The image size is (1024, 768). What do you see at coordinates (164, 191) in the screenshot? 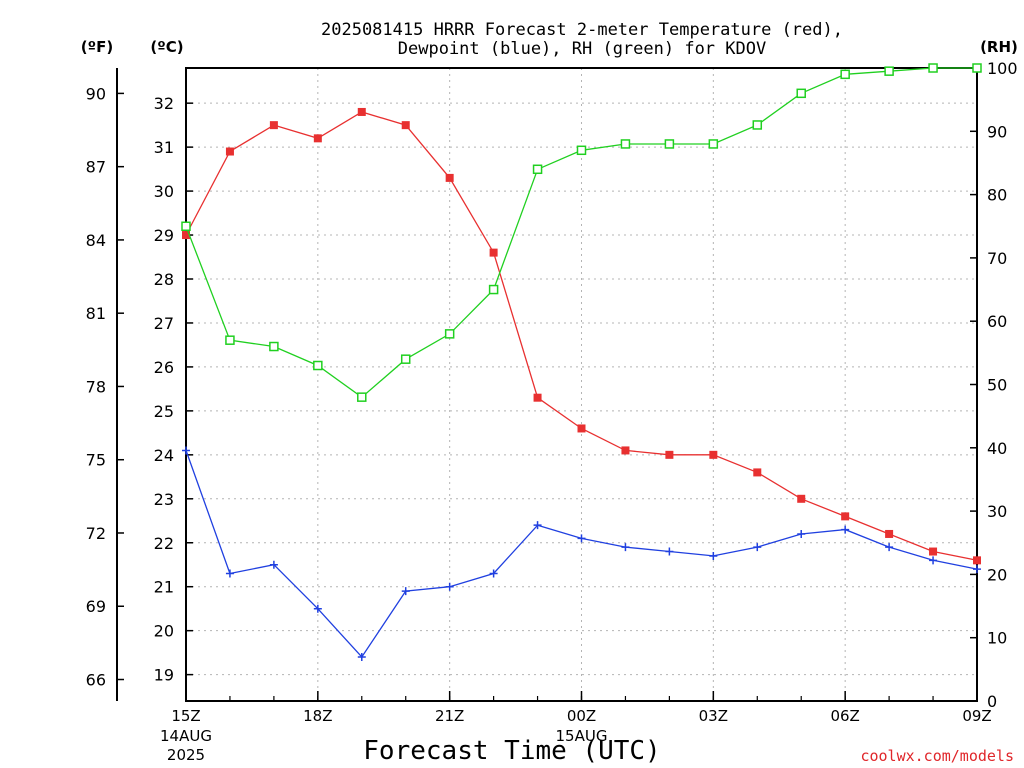
I see `celsius-tick-label: 30` at bounding box center [164, 191].